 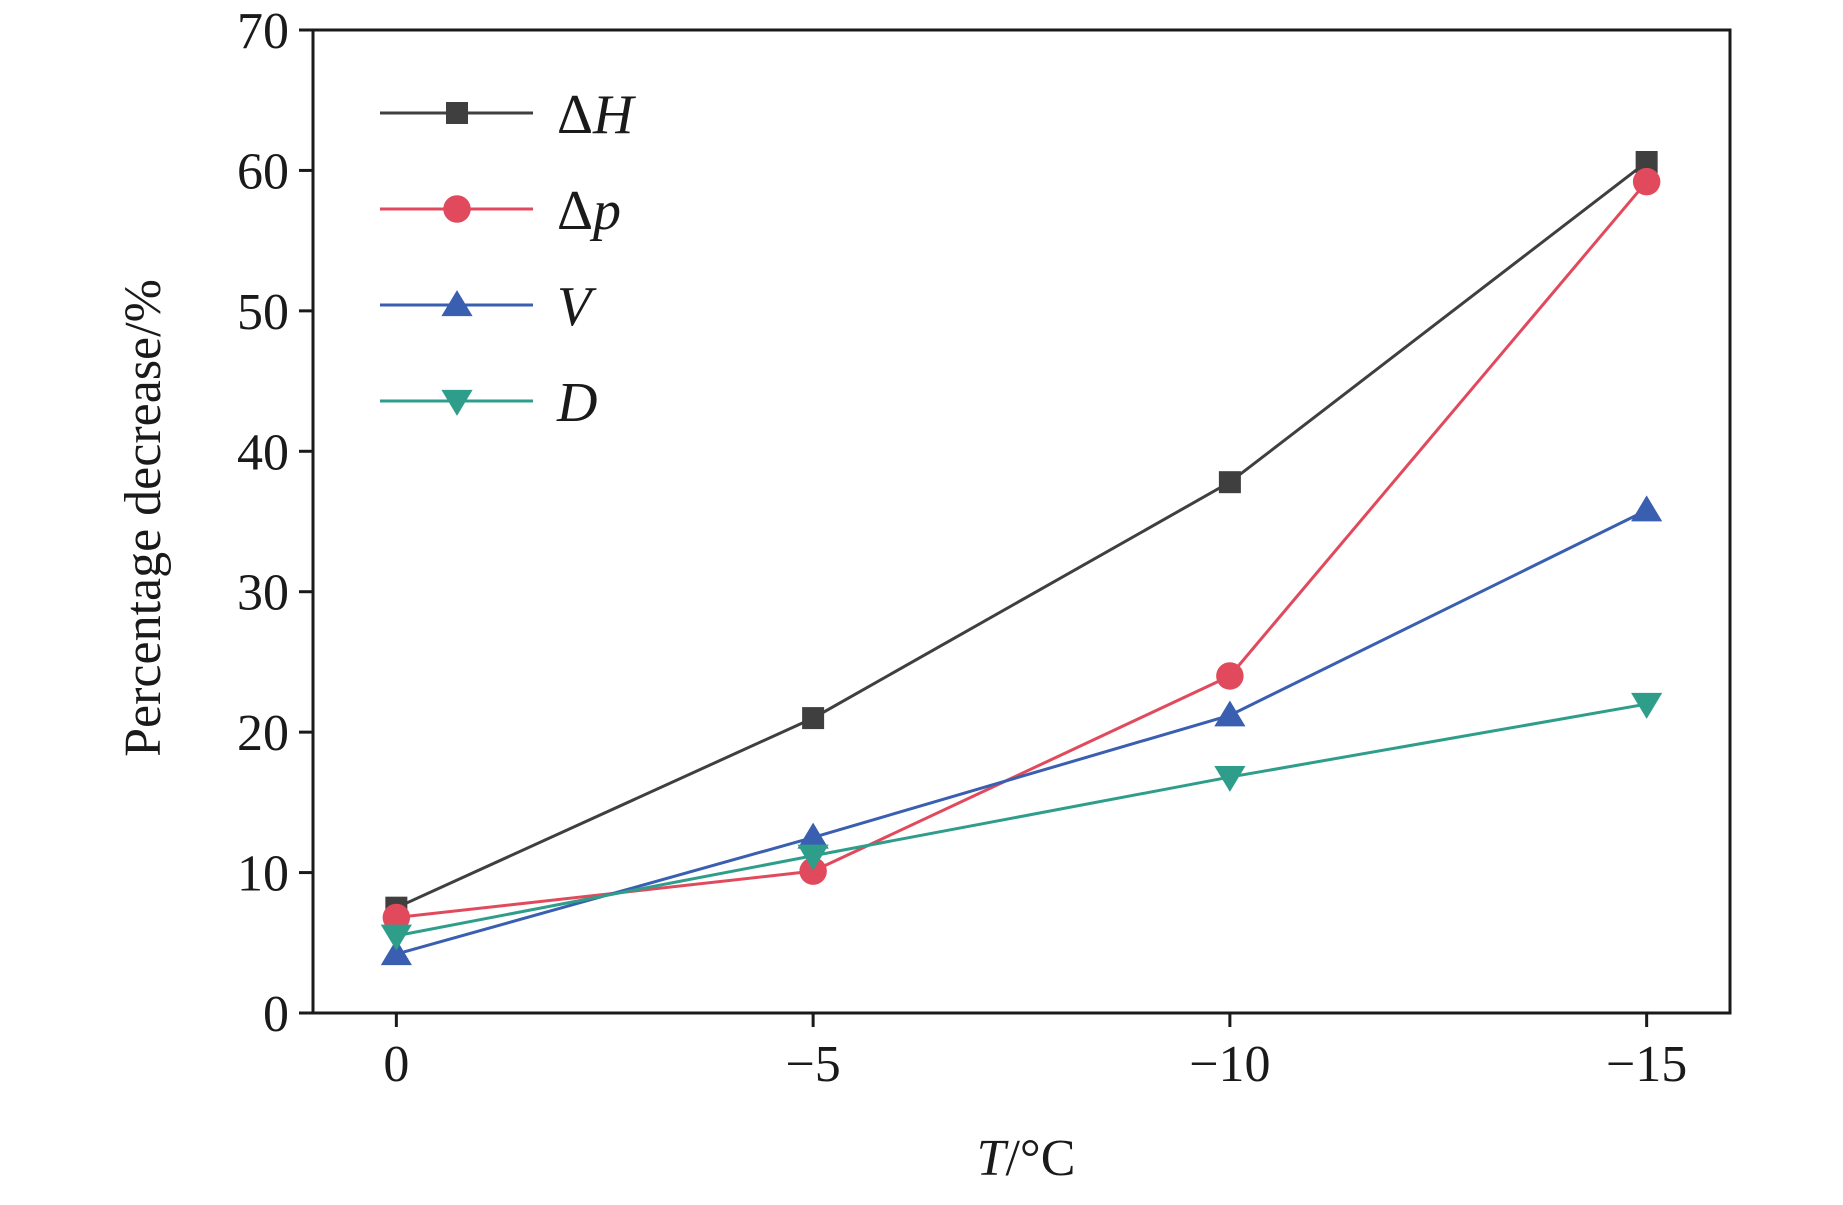 I want to click on legend-item: D, so click(x=488, y=403).